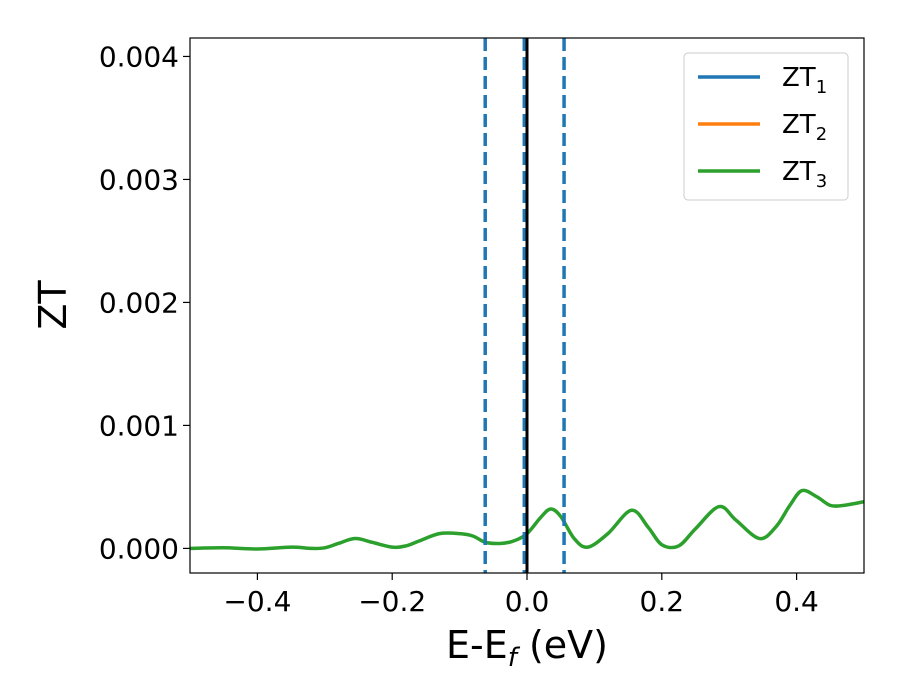 The image size is (900, 700). I want to click on legend-box, so click(766, 126).